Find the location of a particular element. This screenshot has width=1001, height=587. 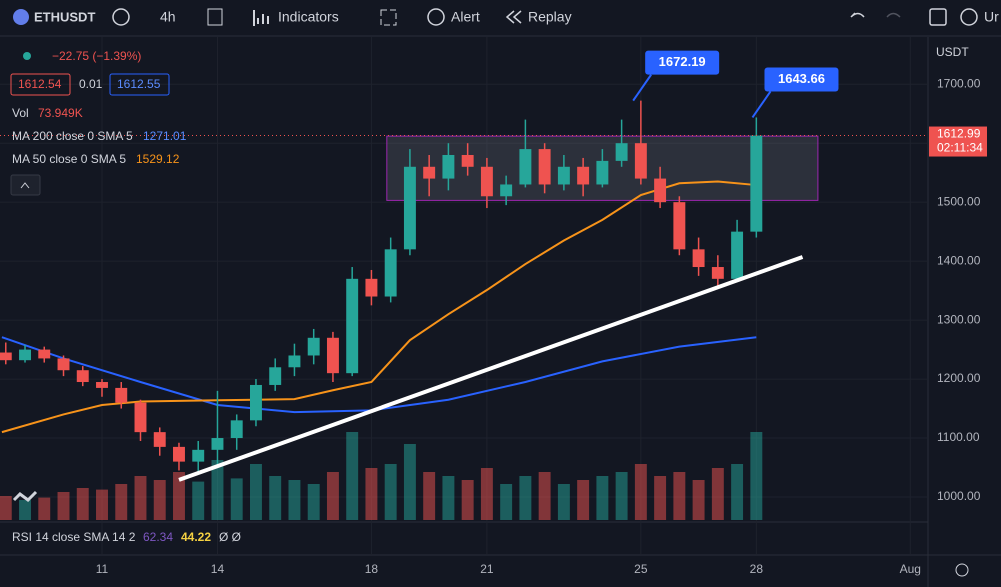

x-tick-label: 11 is located at coordinates (102, 569).